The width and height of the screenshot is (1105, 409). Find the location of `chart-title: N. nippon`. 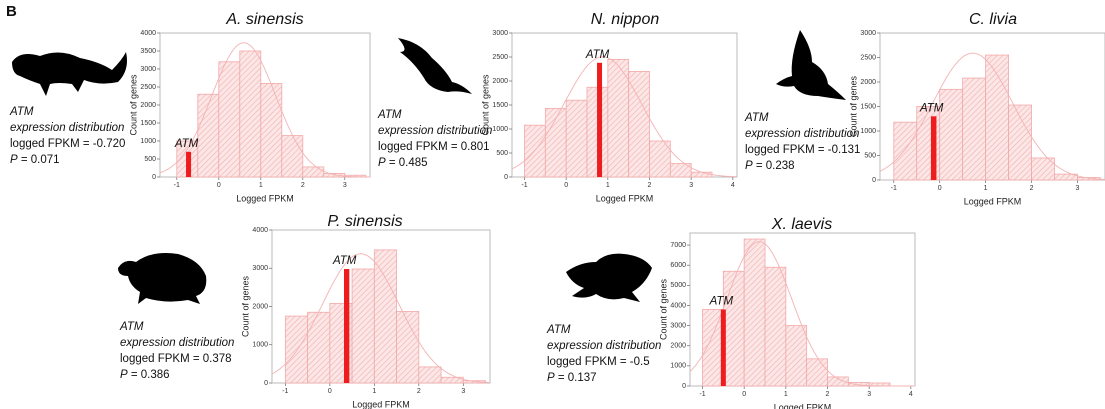

chart-title: N. nippon is located at coordinates (625, 19).